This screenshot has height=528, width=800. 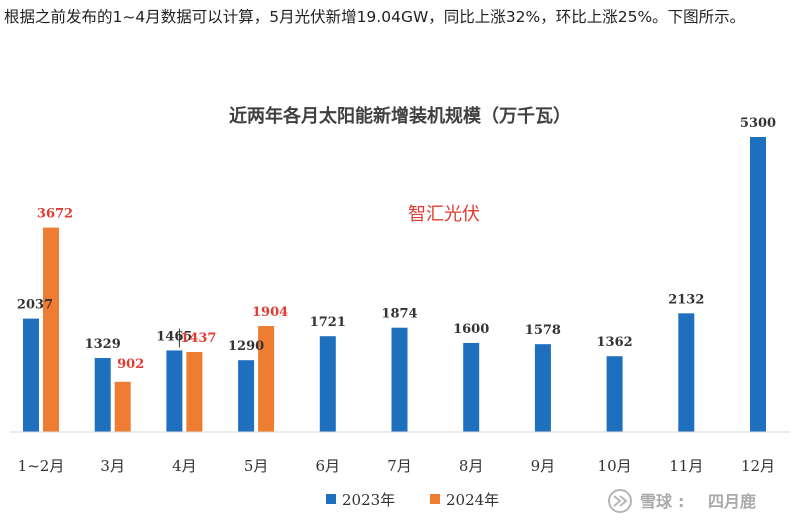 I want to click on chart-title: 近两年各月太阳能新增装机规模（万千瓦）, so click(x=400, y=116).